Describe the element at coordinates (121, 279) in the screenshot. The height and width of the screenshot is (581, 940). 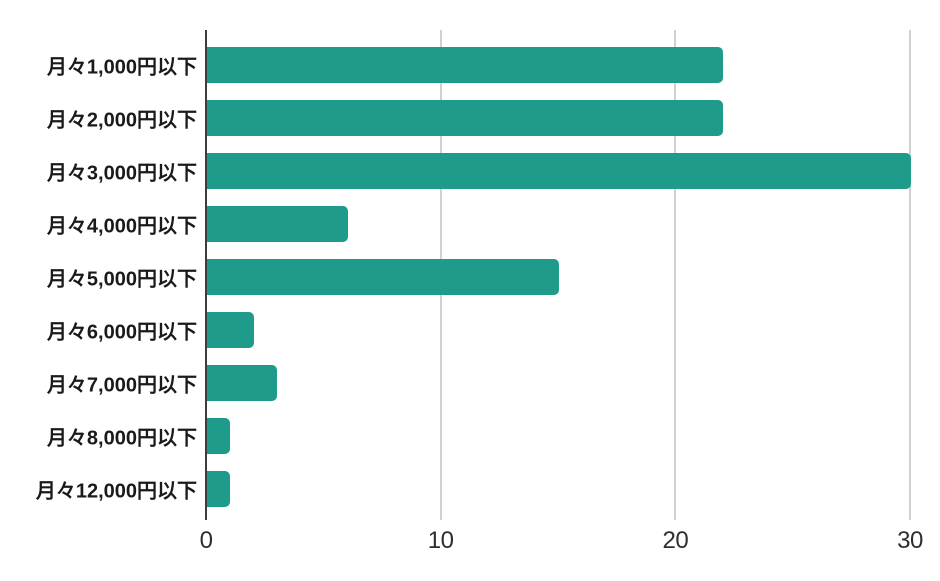
I see `category-label: 月々5,000円以下` at that location.